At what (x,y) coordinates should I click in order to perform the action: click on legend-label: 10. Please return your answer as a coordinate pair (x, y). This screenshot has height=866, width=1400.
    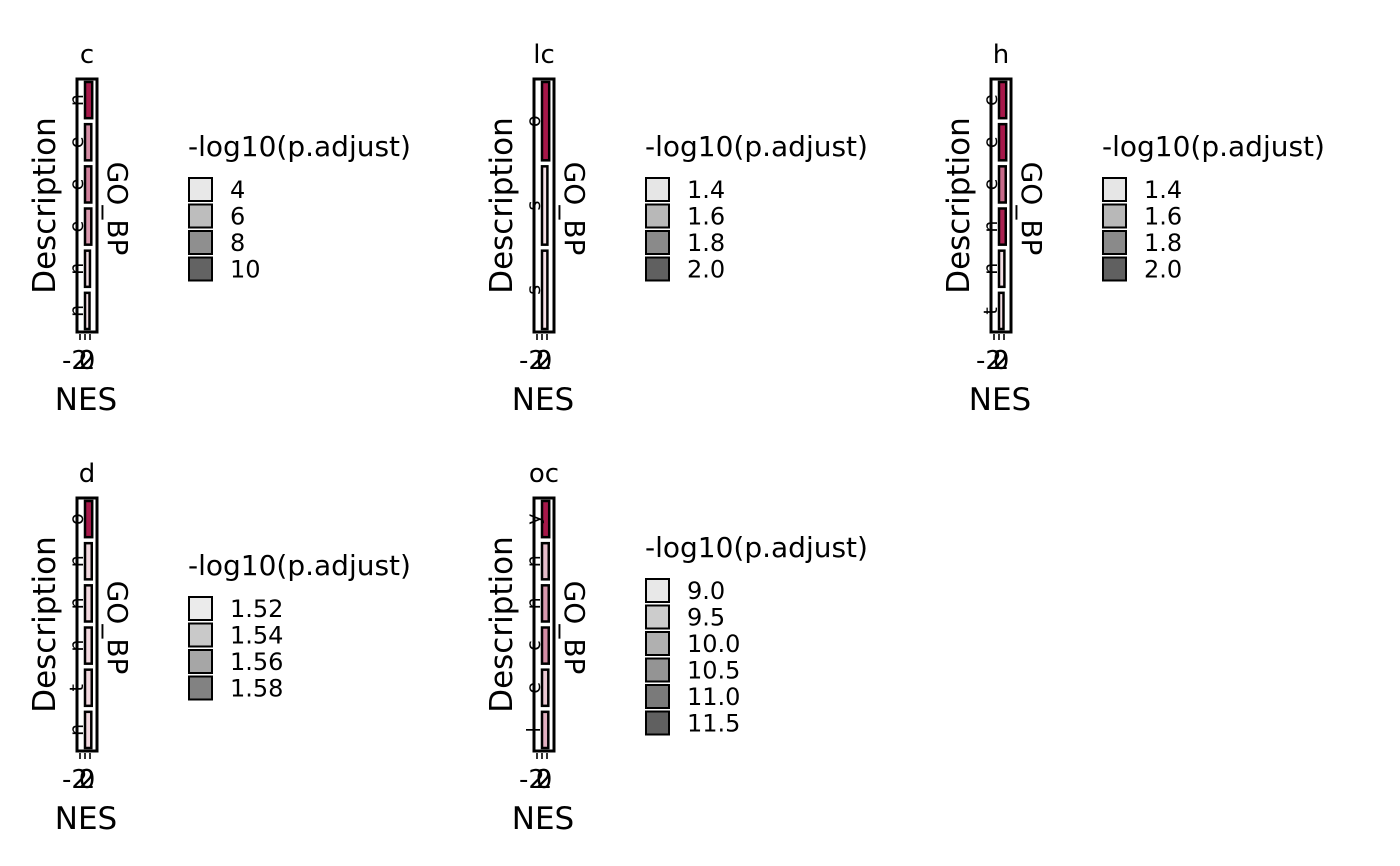
    Looking at the image, I should click on (245, 270).